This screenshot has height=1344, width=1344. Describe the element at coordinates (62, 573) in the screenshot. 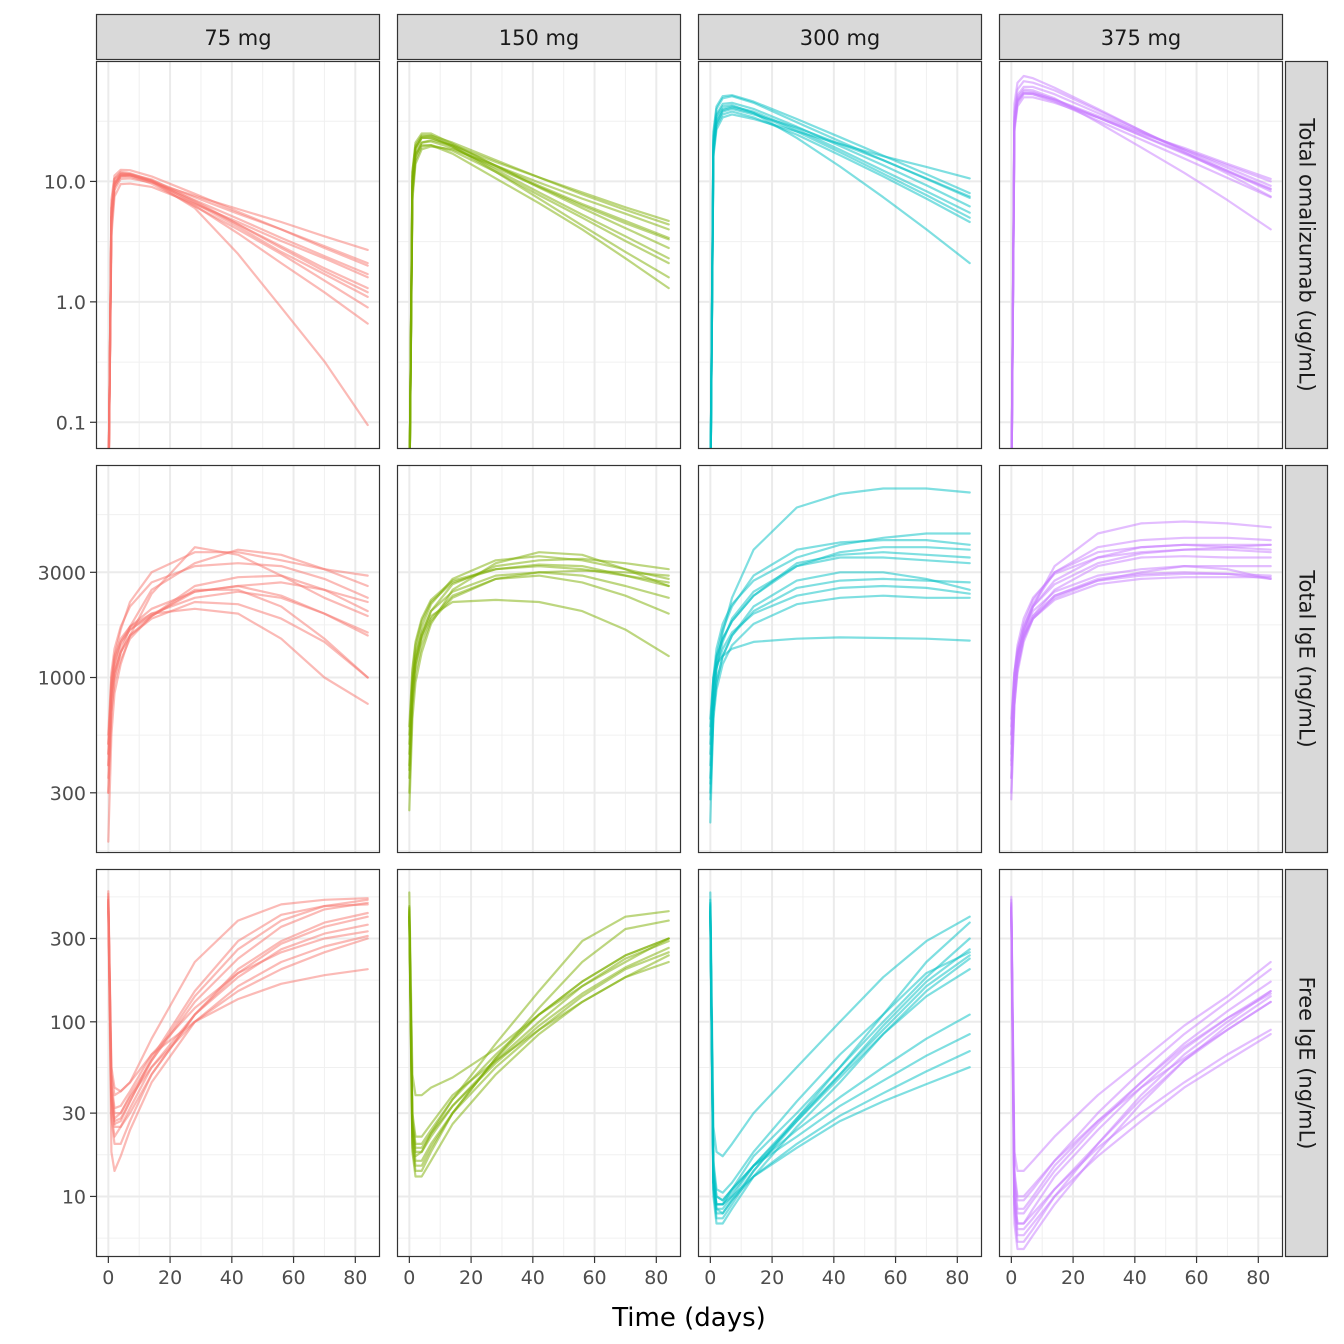

I see `y-tick-label: 3000` at that location.